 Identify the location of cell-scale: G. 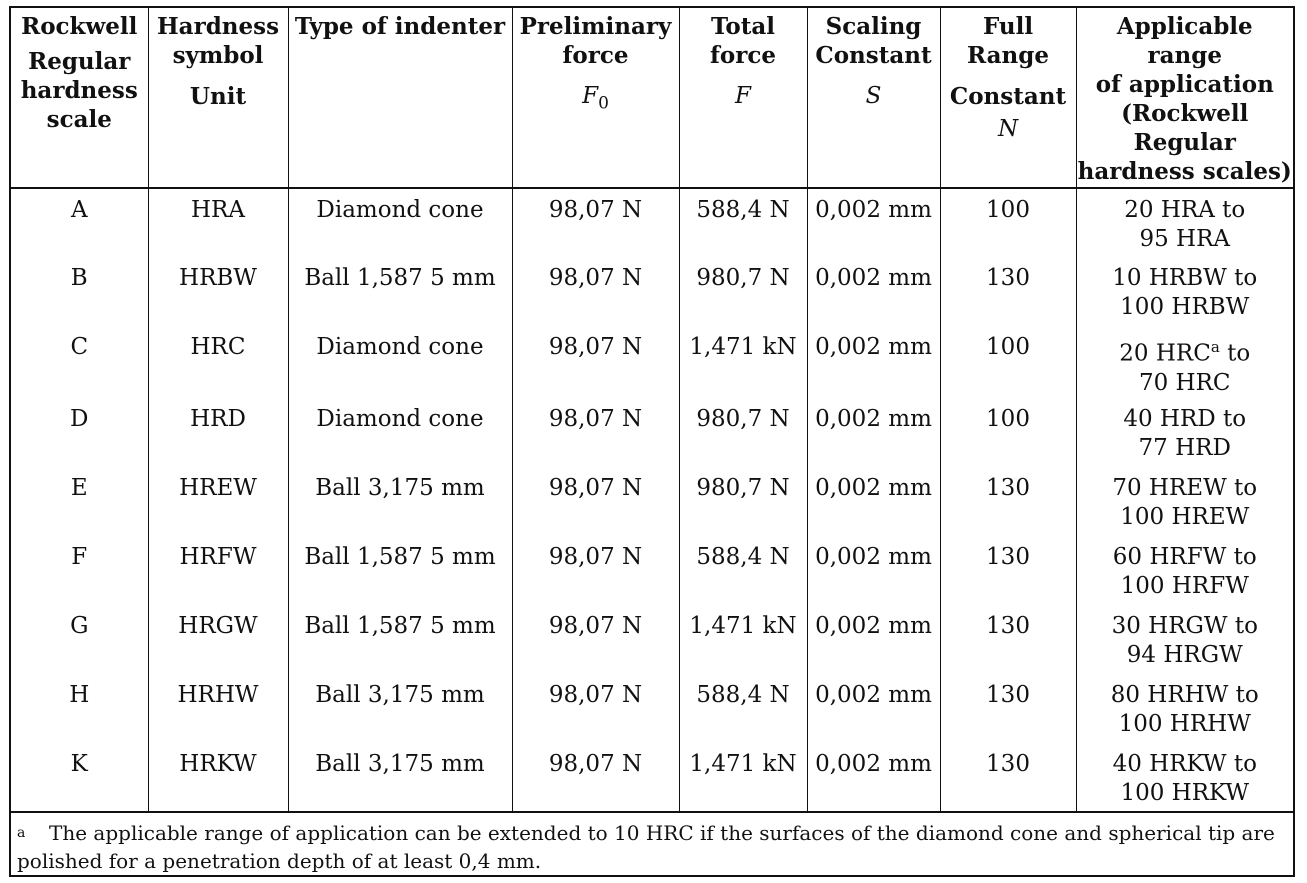
(79, 625).